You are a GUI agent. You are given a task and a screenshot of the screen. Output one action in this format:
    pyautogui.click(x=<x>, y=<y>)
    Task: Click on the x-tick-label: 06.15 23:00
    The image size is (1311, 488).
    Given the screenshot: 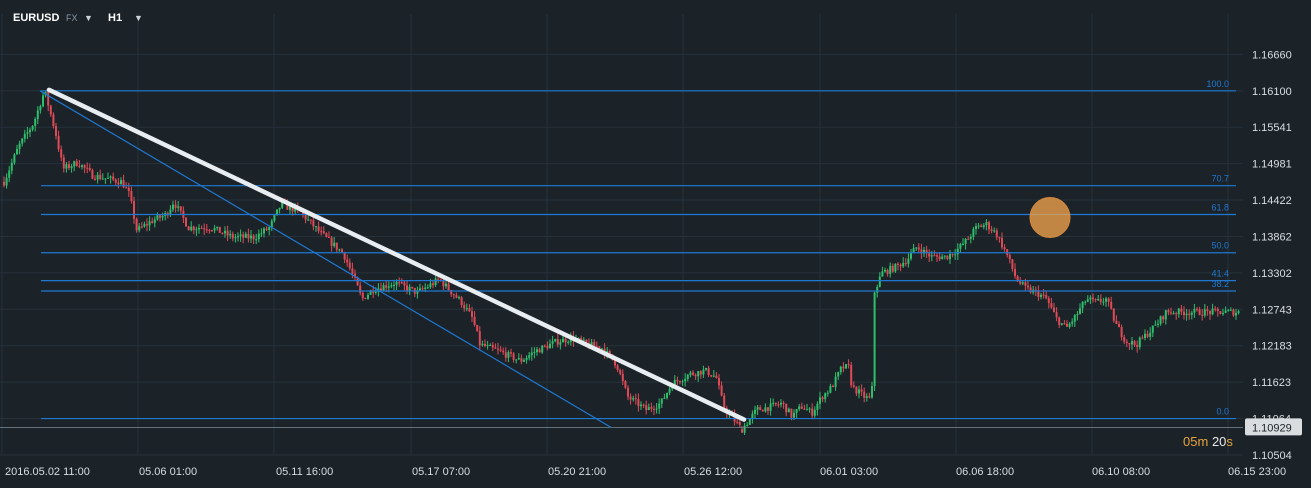 What is the action you would take?
    pyautogui.click(x=1257, y=472)
    